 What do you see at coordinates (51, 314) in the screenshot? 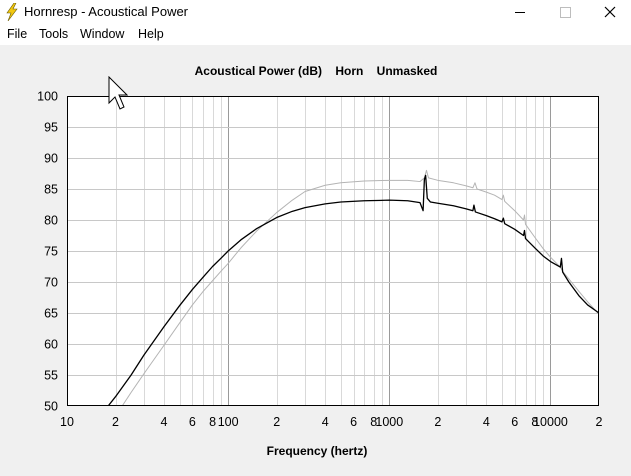
I see `y-tick-label: 65` at bounding box center [51, 314].